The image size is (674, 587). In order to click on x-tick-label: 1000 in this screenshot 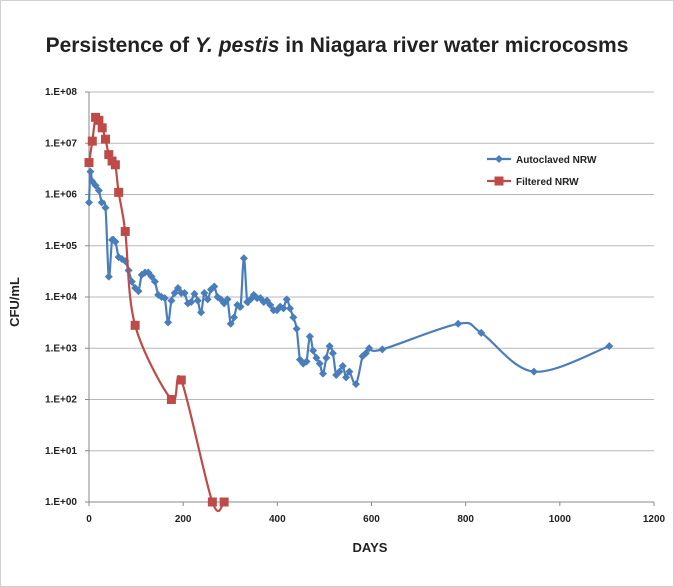, I will do `click(560, 519)`.